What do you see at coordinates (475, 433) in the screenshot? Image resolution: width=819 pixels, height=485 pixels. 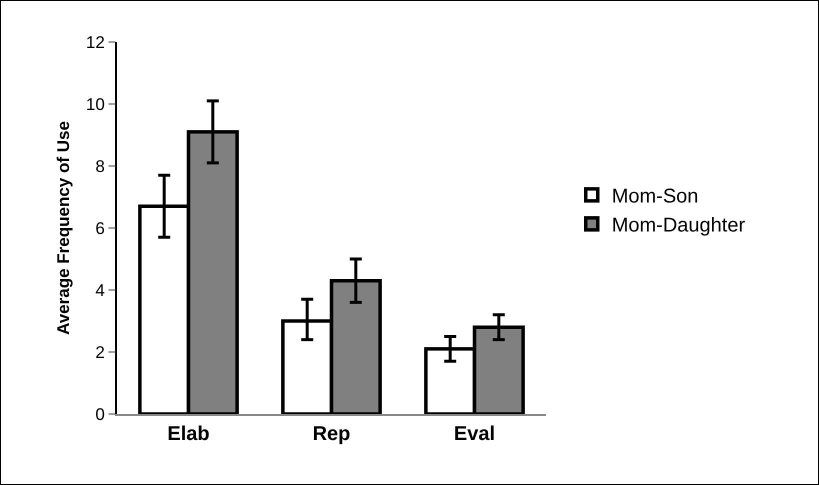 I see `x-tick-label: Eval` at bounding box center [475, 433].